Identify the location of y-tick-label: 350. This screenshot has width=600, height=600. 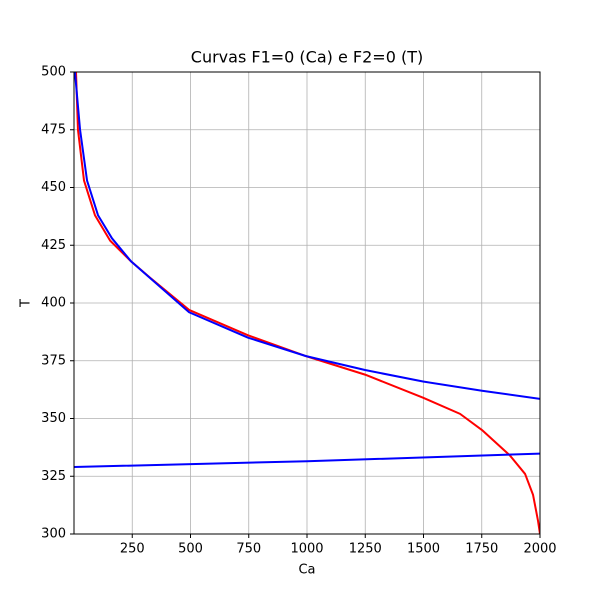
(53, 418).